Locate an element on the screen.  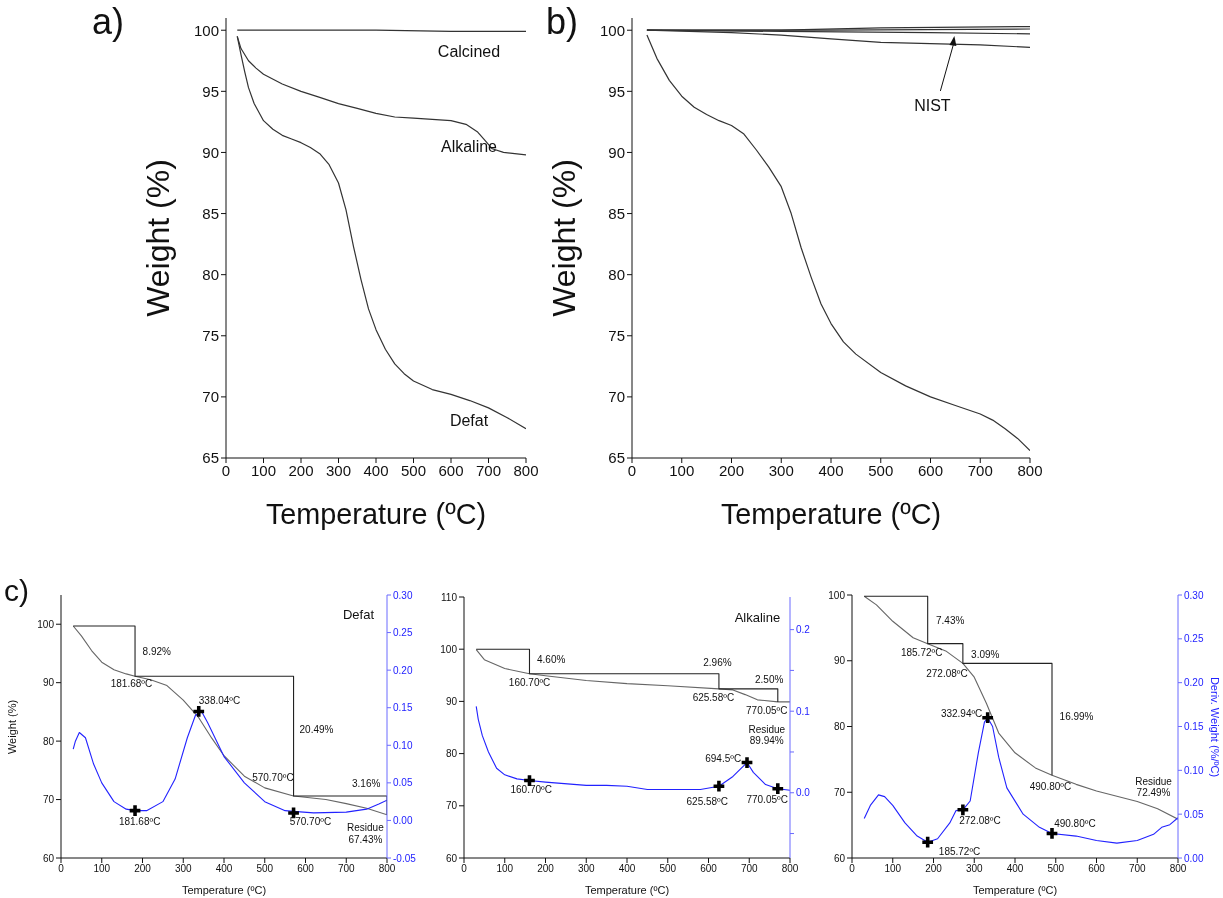
annotation: 338.04ºC is located at coordinates (219, 701).